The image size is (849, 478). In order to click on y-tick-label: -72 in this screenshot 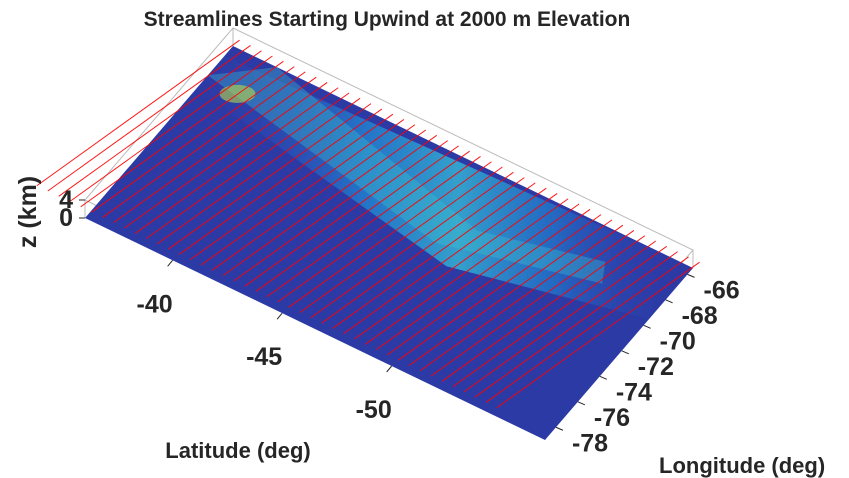, I will do `click(656, 367)`.